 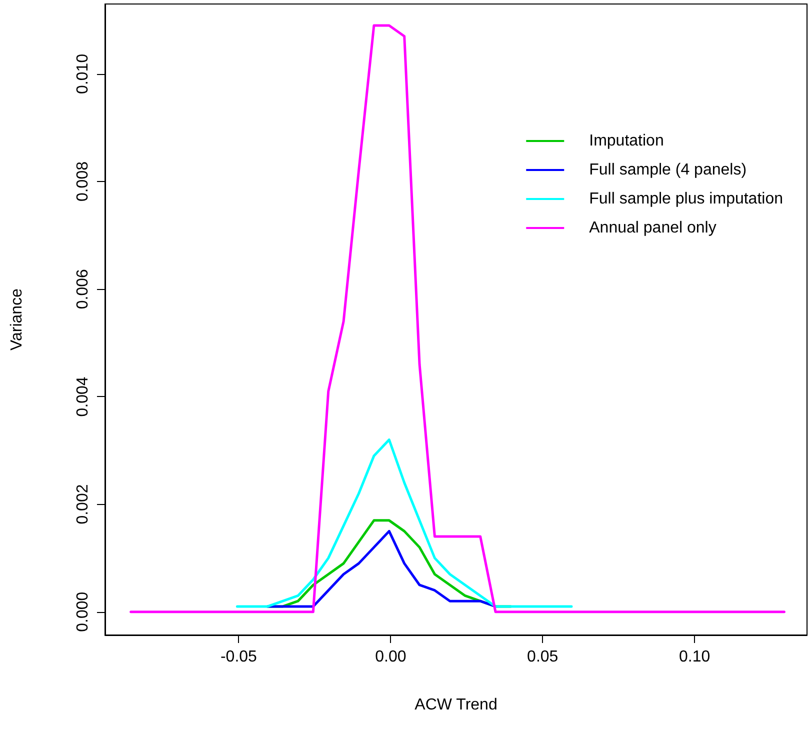 What do you see at coordinates (17, 319) in the screenshot?
I see `y-axis-title: Variance` at bounding box center [17, 319].